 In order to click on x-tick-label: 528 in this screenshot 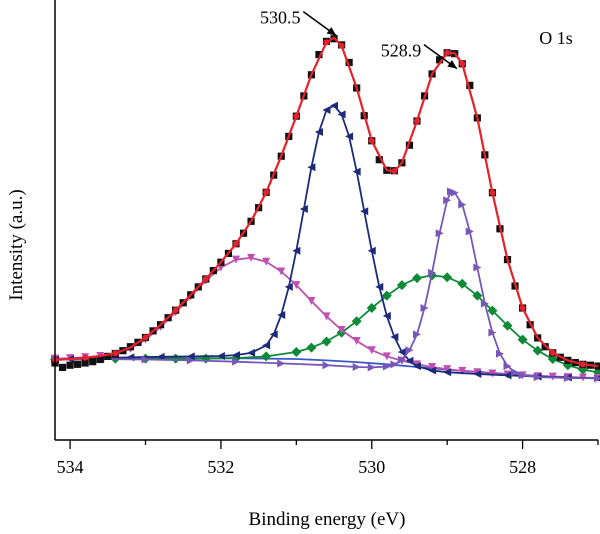, I will do `click(522, 467)`.